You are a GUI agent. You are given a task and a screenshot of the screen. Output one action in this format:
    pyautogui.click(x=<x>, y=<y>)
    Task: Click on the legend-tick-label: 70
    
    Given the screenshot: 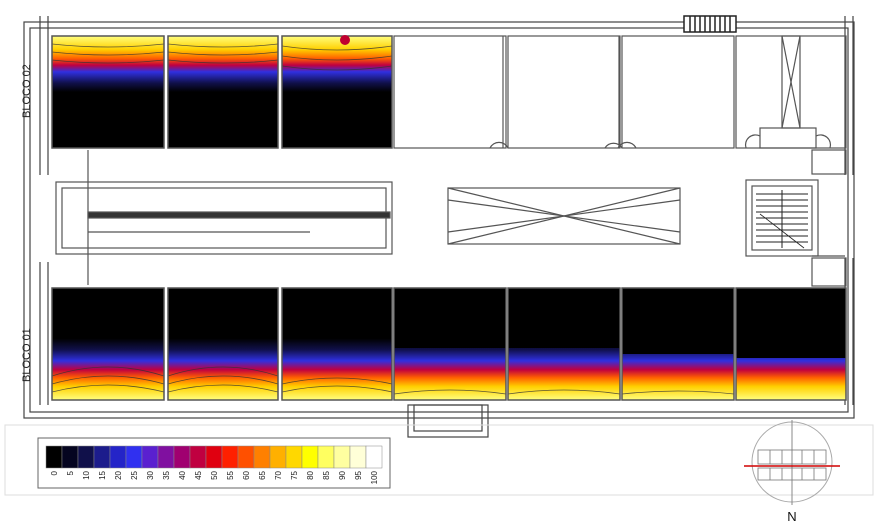 What is the action you would take?
    pyautogui.click(x=278, y=474)
    